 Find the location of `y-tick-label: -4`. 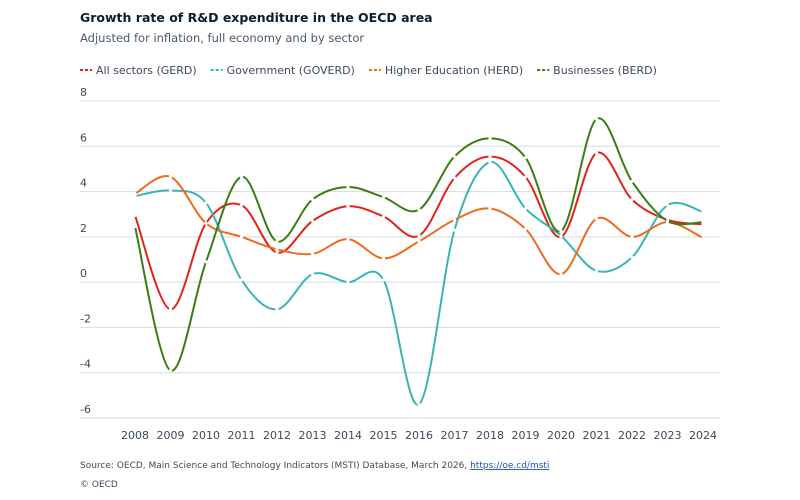

y-tick-label: -4 is located at coordinates (85, 364).